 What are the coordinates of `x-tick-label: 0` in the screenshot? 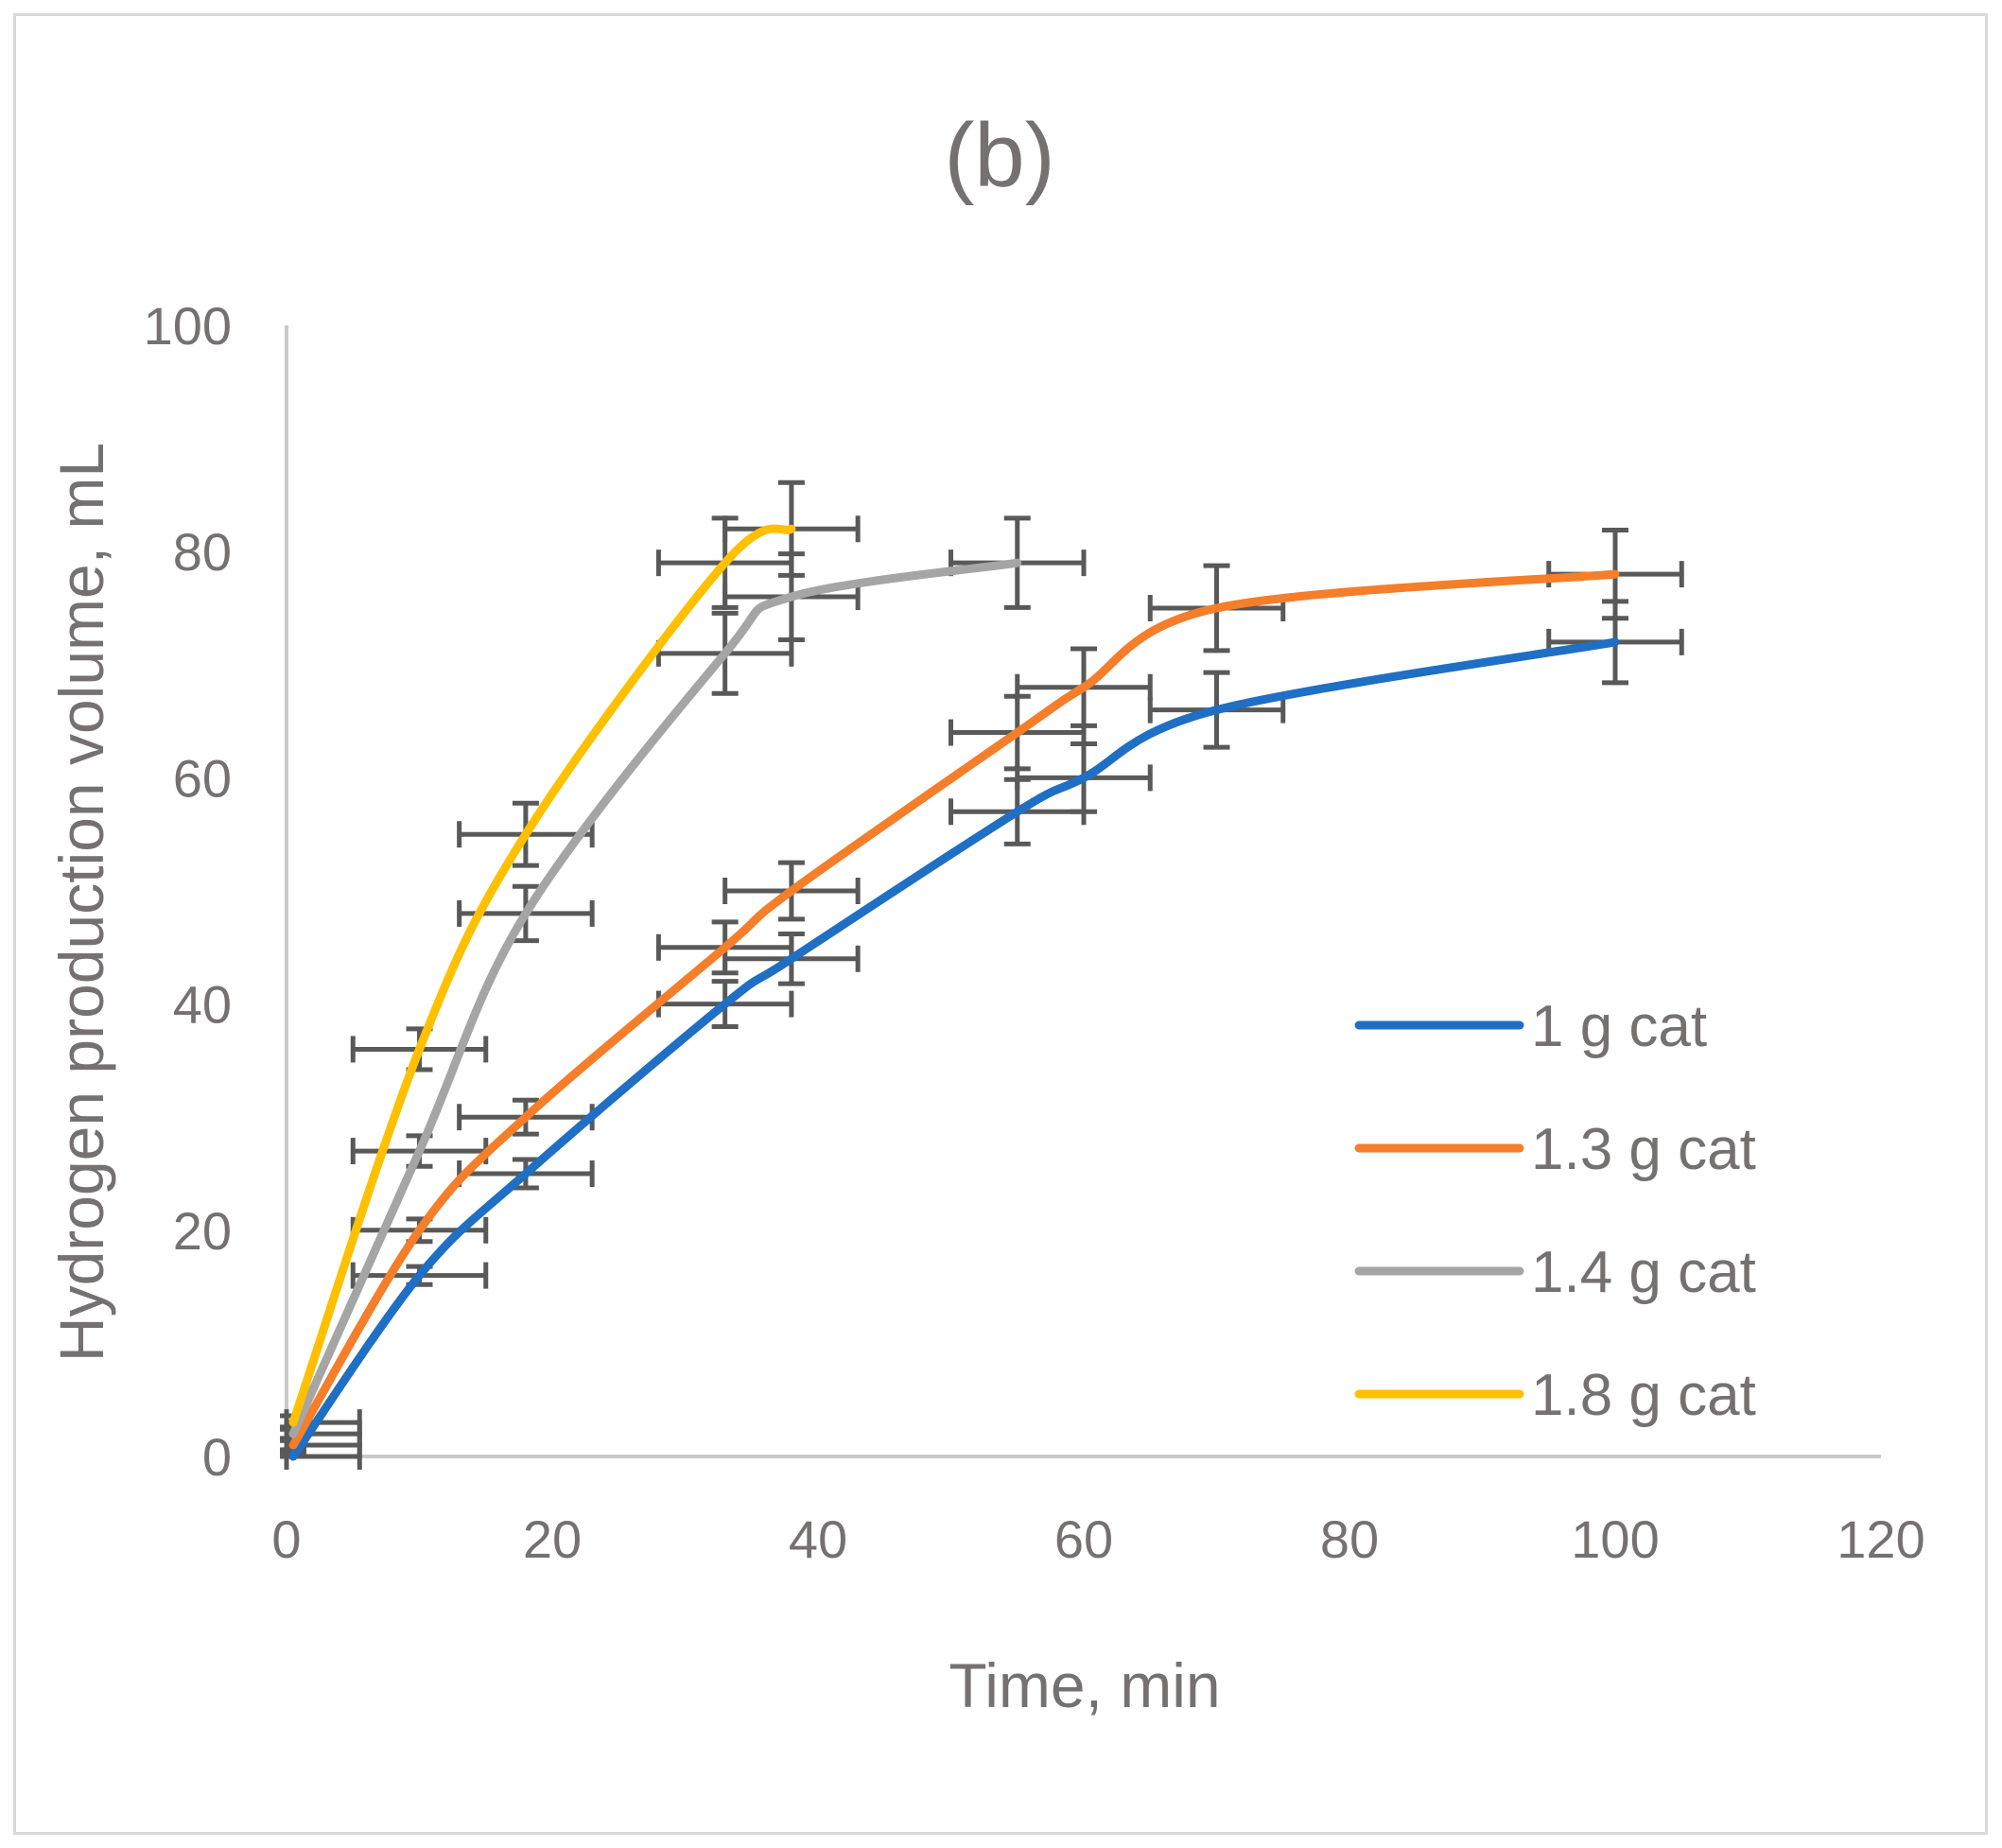 It's located at (286, 1539).